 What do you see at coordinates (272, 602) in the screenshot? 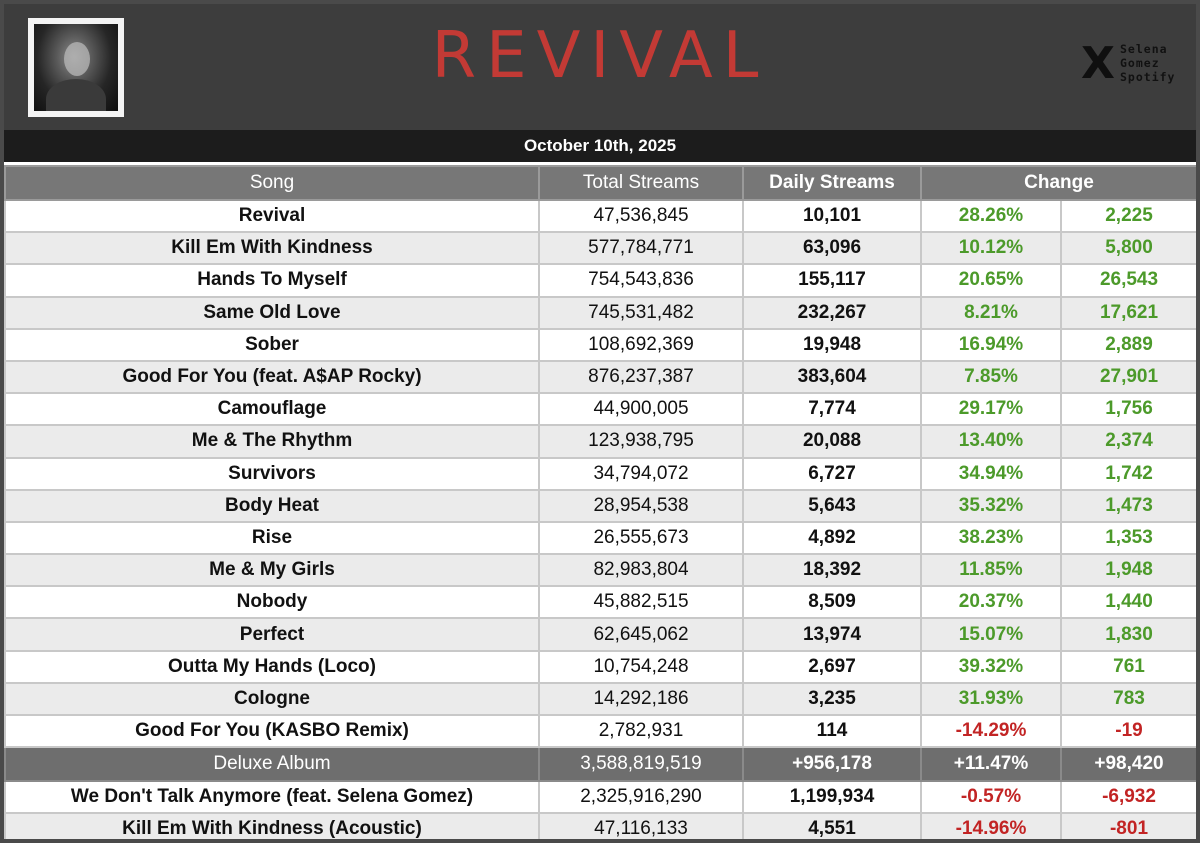
I see `cell-song: Nobody` at bounding box center [272, 602].